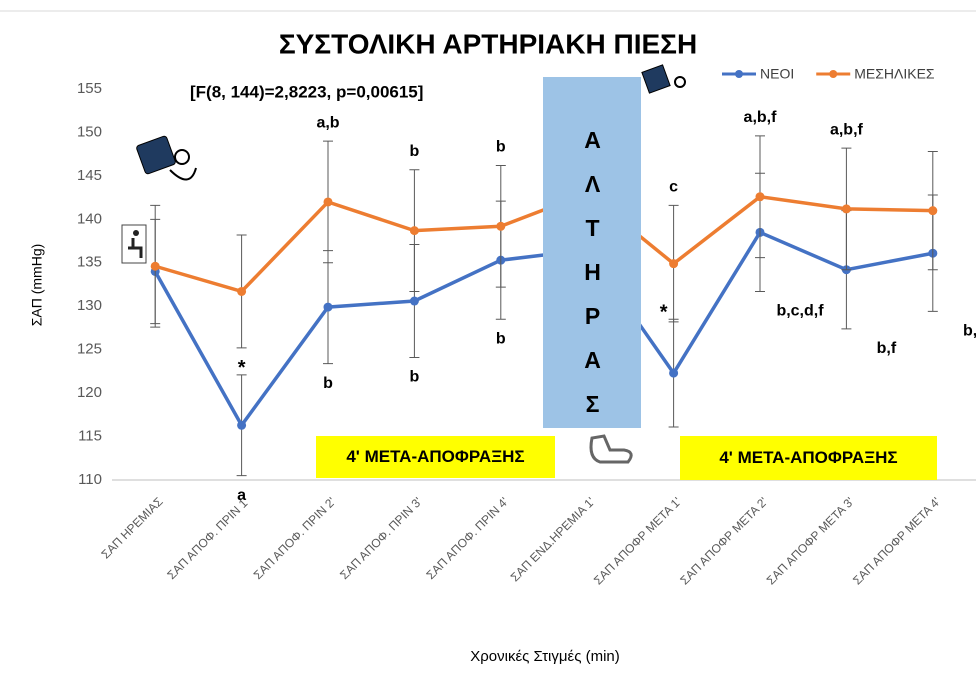 Image resolution: width=976 pixels, height=698 pixels. What do you see at coordinates (663, 79) in the screenshot?
I see `icon-monitor-small` at bounding box center [663, 79].